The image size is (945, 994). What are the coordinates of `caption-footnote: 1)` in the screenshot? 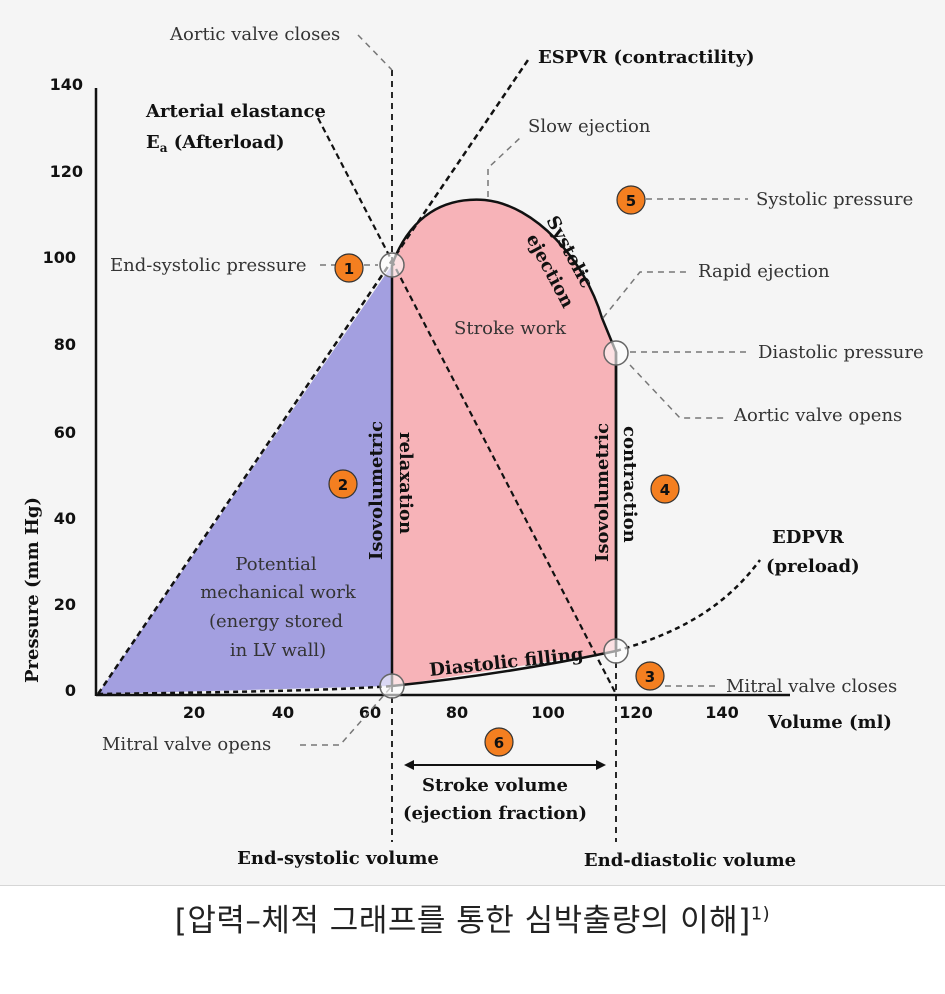 It's located at (760, 914).